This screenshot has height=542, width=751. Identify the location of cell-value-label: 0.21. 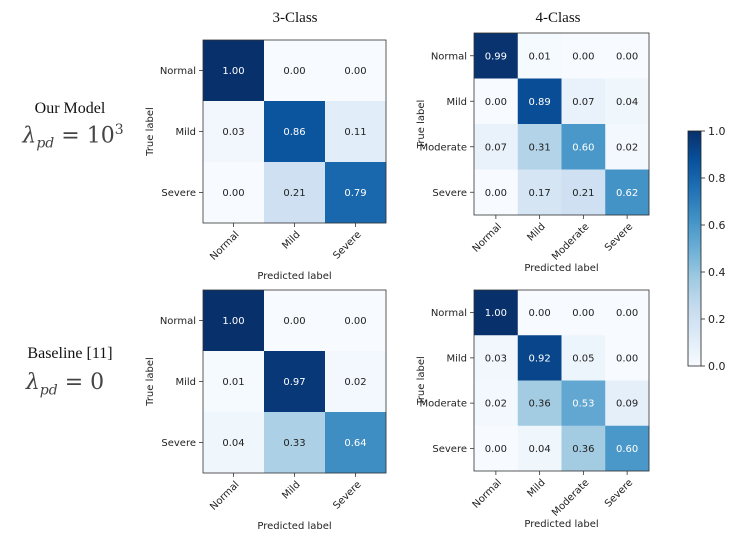
(294, 193).